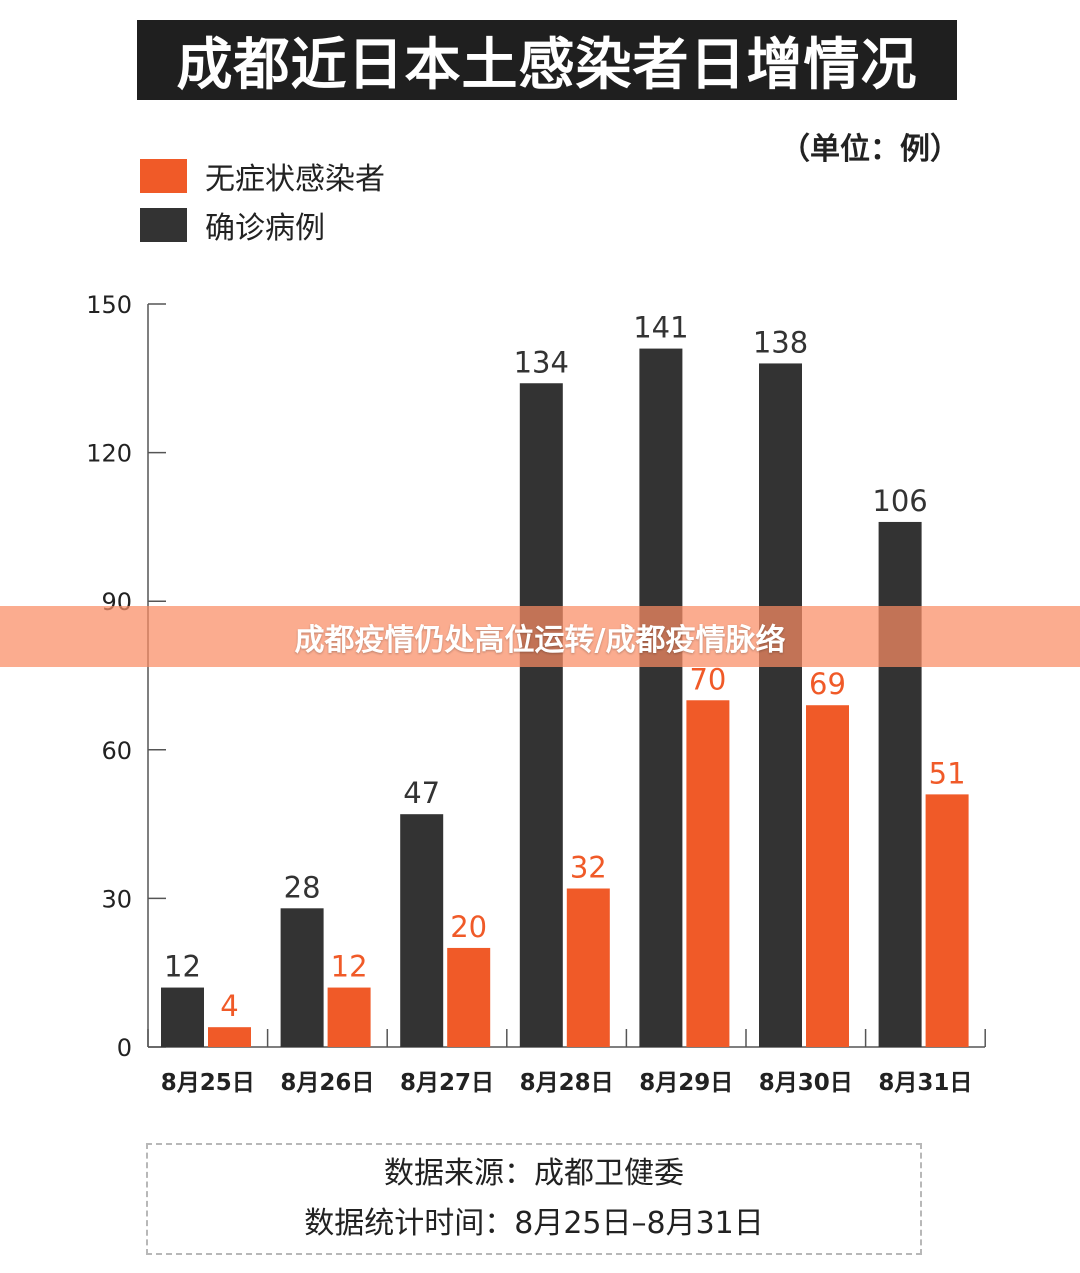  What do you see at coordinates (534, 1223) in the screenshot?
I see `stat-period-line: 数据统计时间：8月25日–8月31日` at bounding box center [534, 1223].